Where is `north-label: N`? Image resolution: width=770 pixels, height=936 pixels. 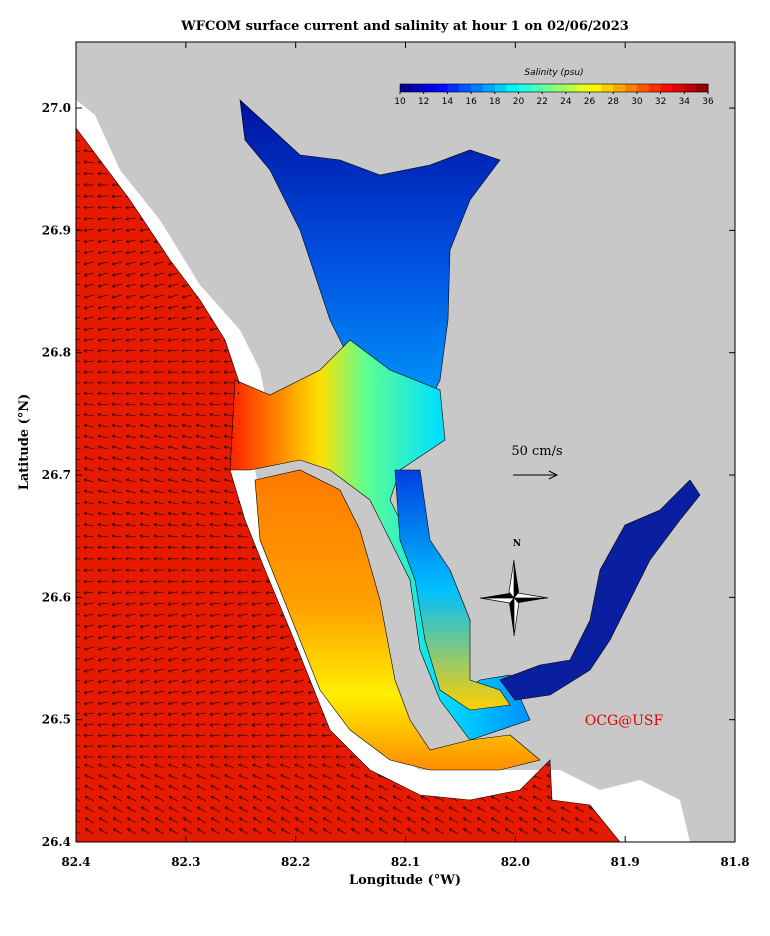 north-label: N is located at coordinates (517, 544).